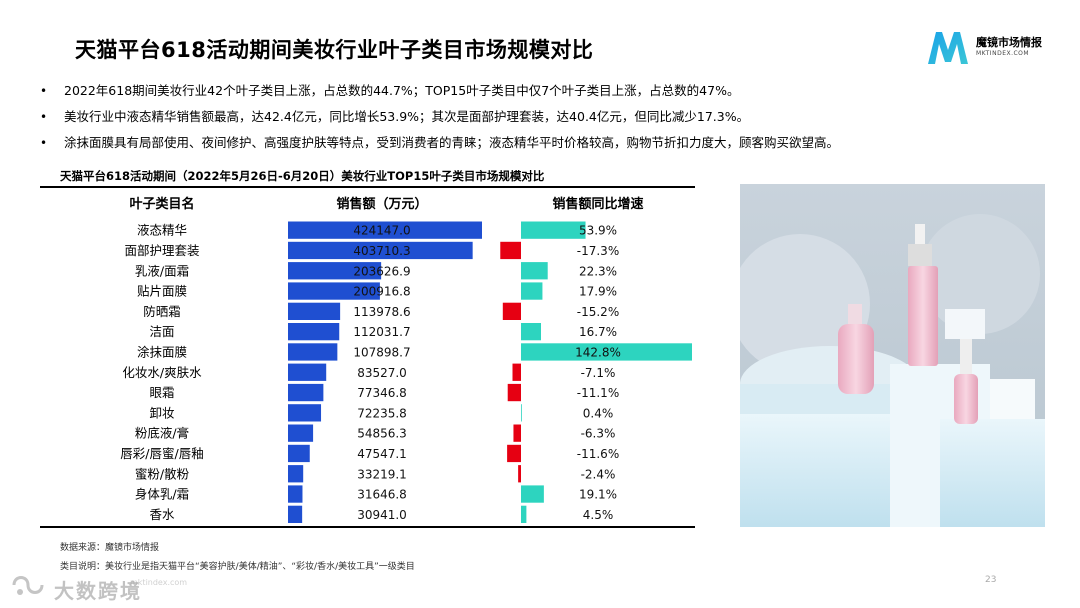 Image resolution: width=1080 pixels, height=608 pixels. What do you see at coordinates (98, 591) in the screenshot?
I see `watermark-text: 大数跨境` at bounding box center [98, 591].